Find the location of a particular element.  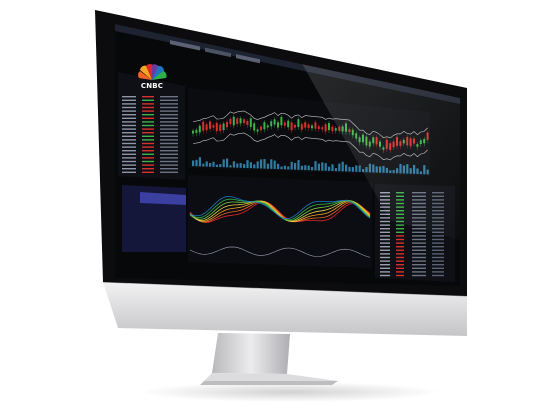

ribbon-line is located at coordinates (280, 211).